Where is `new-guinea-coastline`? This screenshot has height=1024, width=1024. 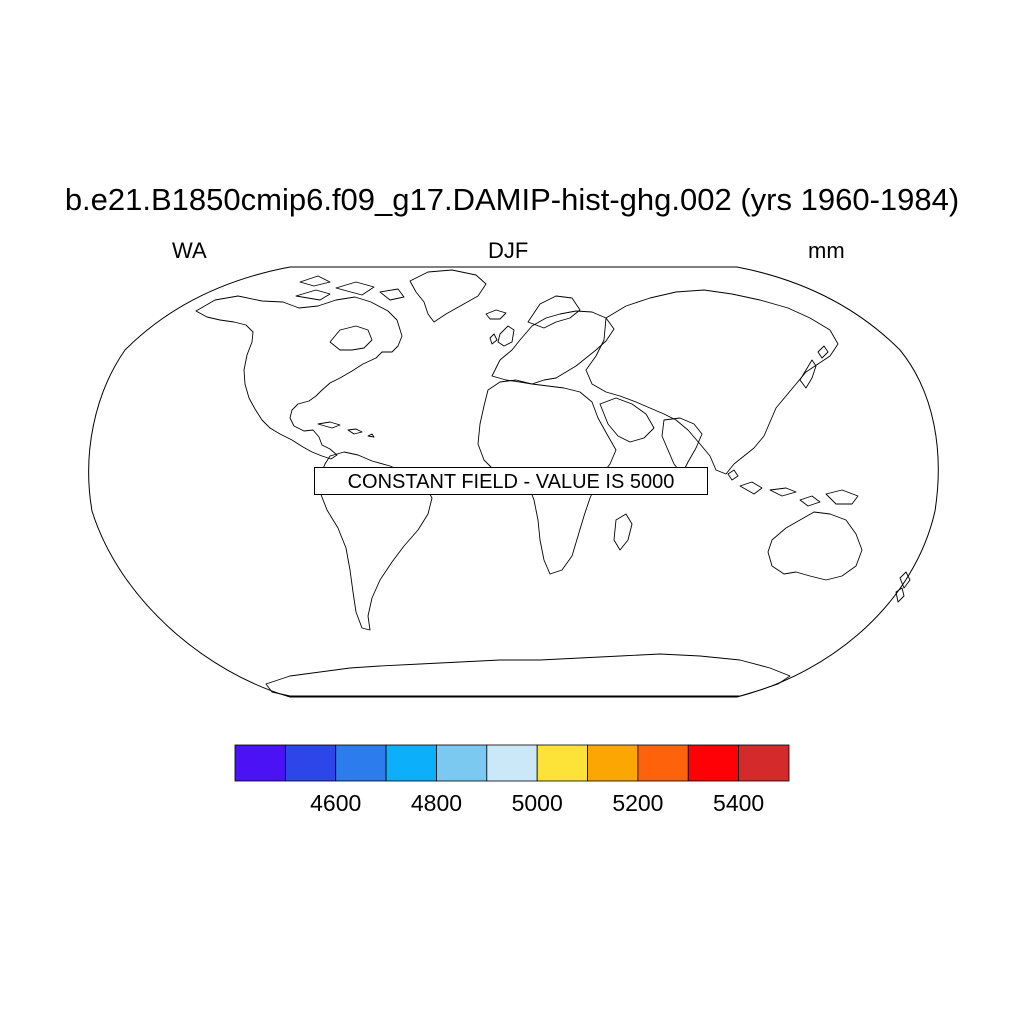
new-guinea-coastline is located at coordinates (842, 497).